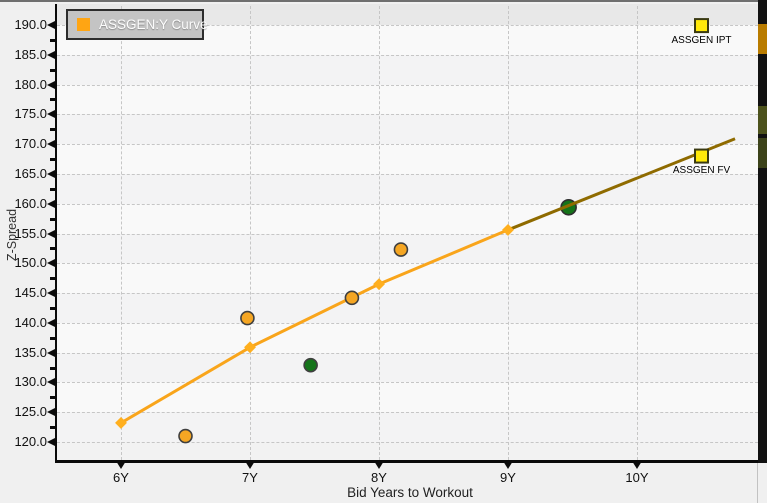  What do you see at coordinates (30, 382) in the screenshot?
I see `y-tick-label: 130.0` at bounding box center [30, 382].